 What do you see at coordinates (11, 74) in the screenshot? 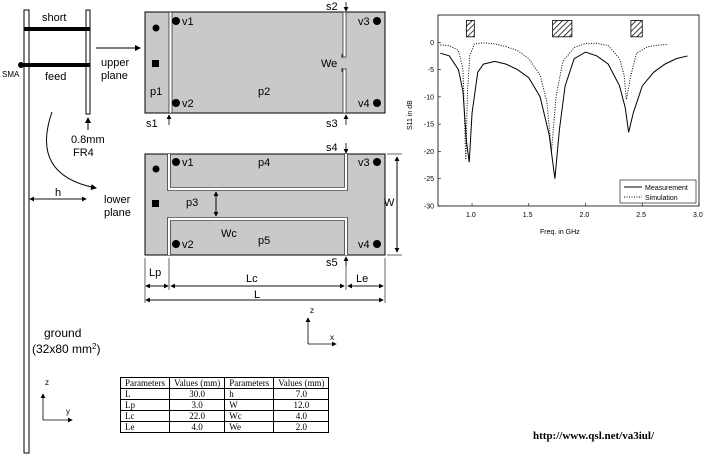
I see `sma-label: SMA` at bounding box center [11, 74].